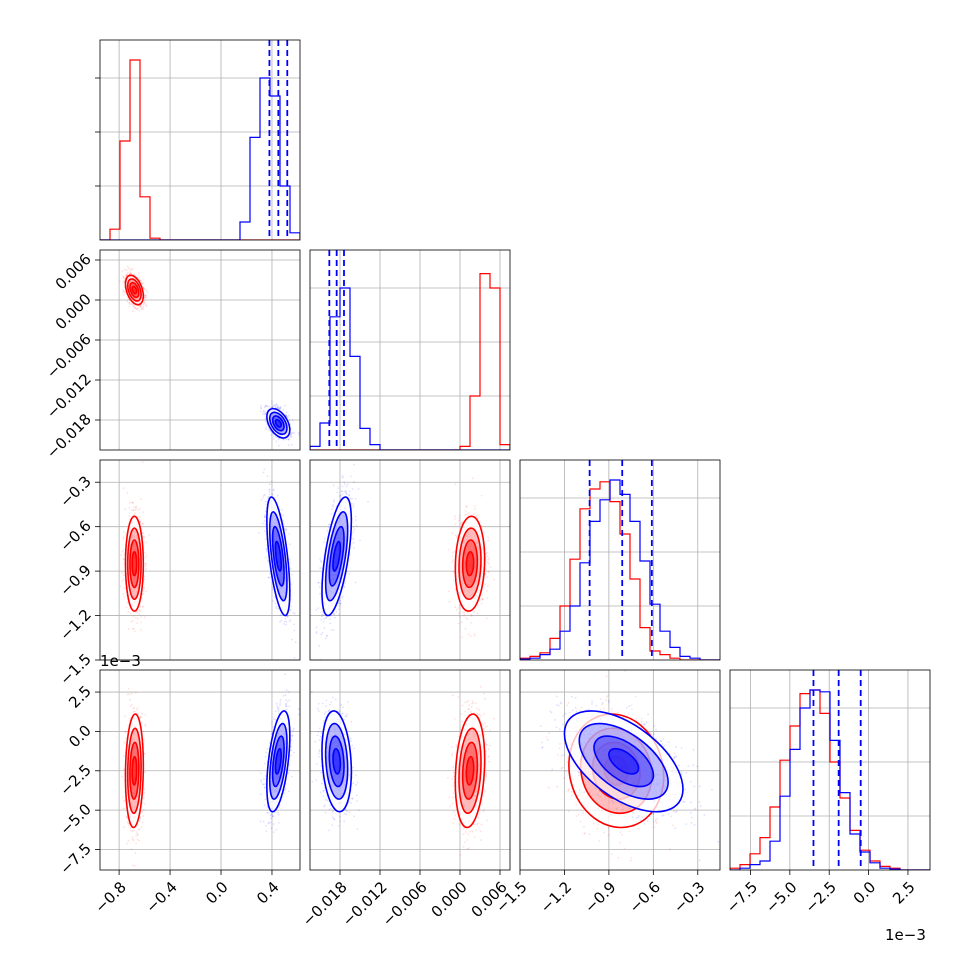 The height and width of the screenshot is (970, 970). I want to click on histogram-series_b, so click(200, 158).